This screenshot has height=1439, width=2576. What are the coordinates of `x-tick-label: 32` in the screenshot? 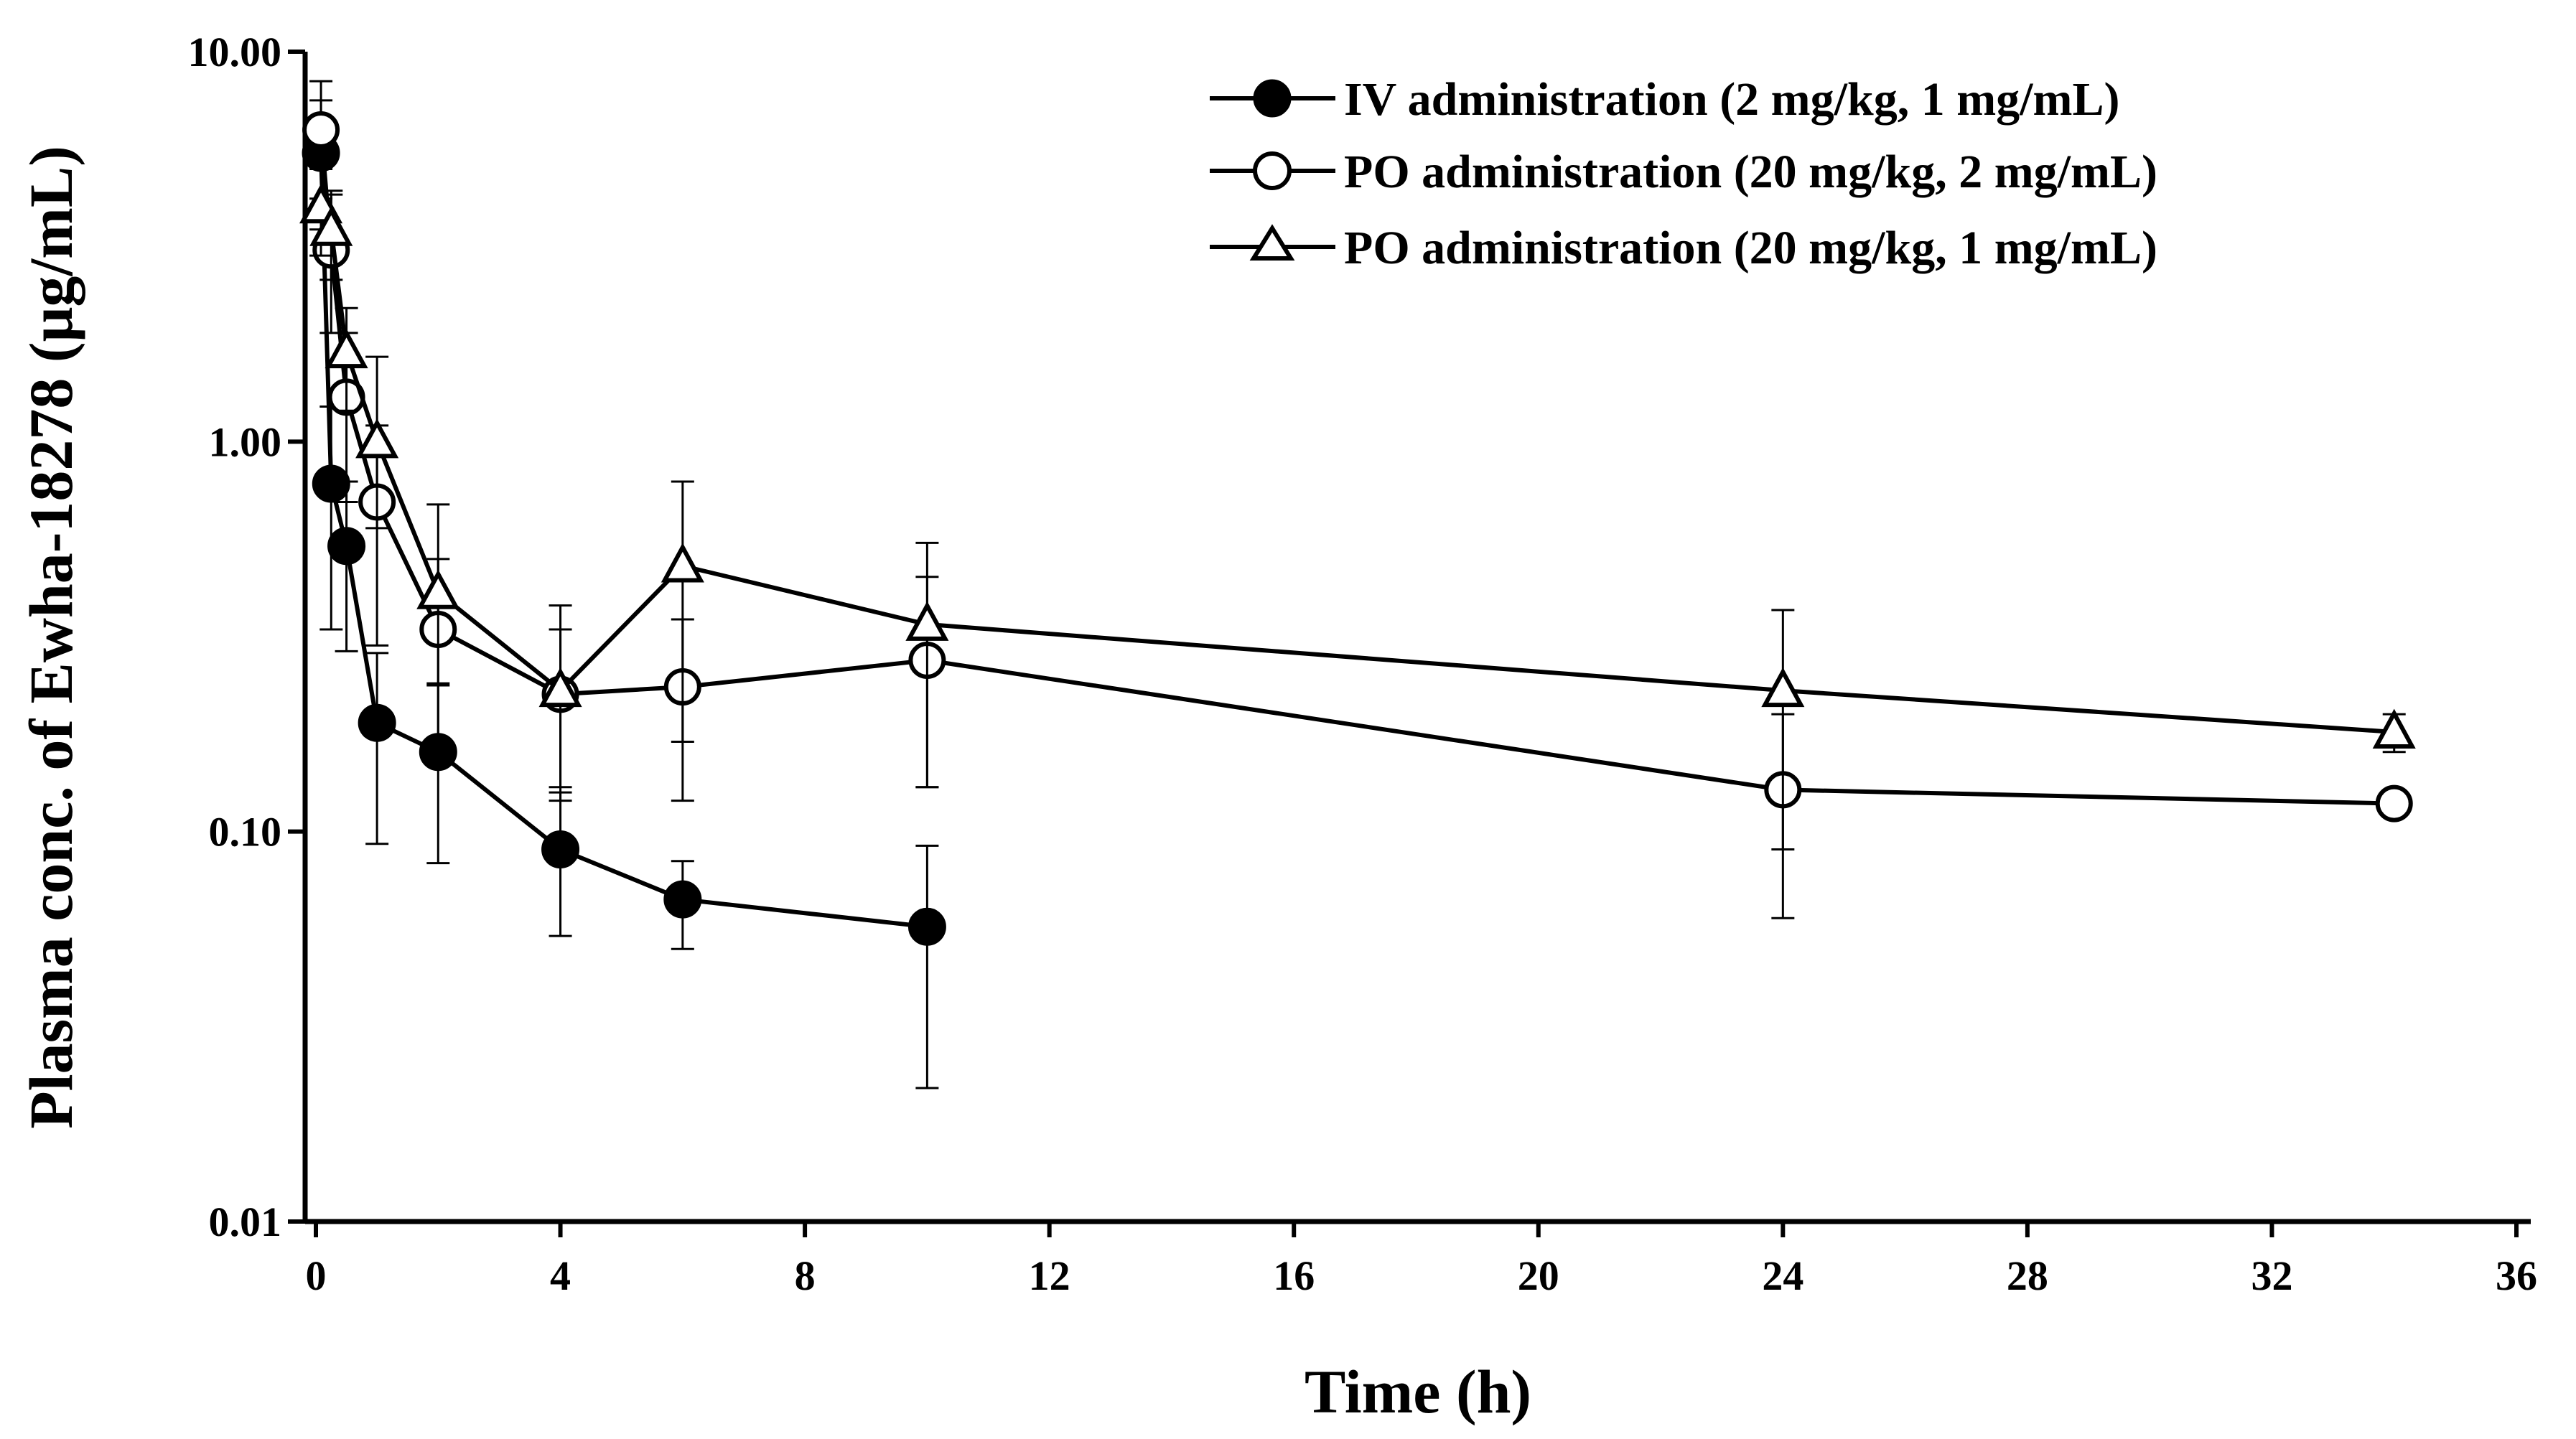 It's located at (2271, 1275).